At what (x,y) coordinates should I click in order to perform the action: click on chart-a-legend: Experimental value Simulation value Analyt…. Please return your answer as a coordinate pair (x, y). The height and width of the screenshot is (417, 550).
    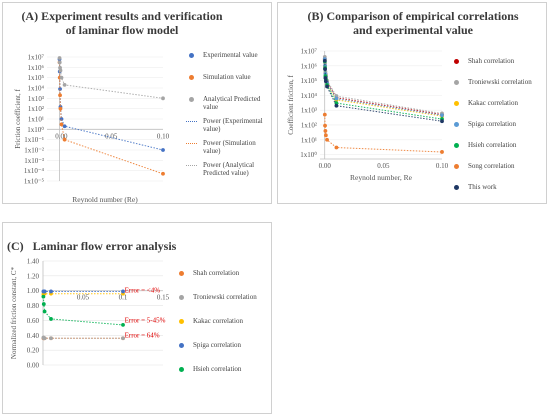
    Looking at the image, I should click on (229, 126).